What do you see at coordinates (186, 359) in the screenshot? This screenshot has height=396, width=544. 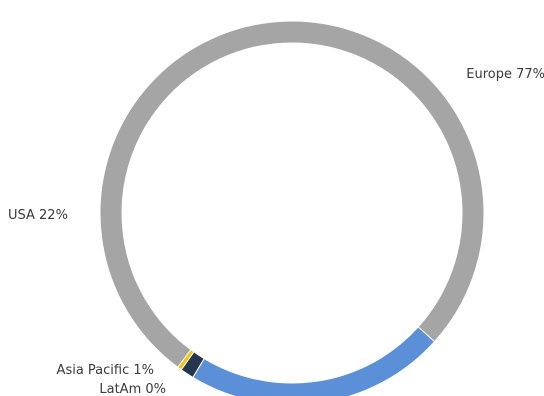 I see `slice-latam` at bounding box center [186, 359].